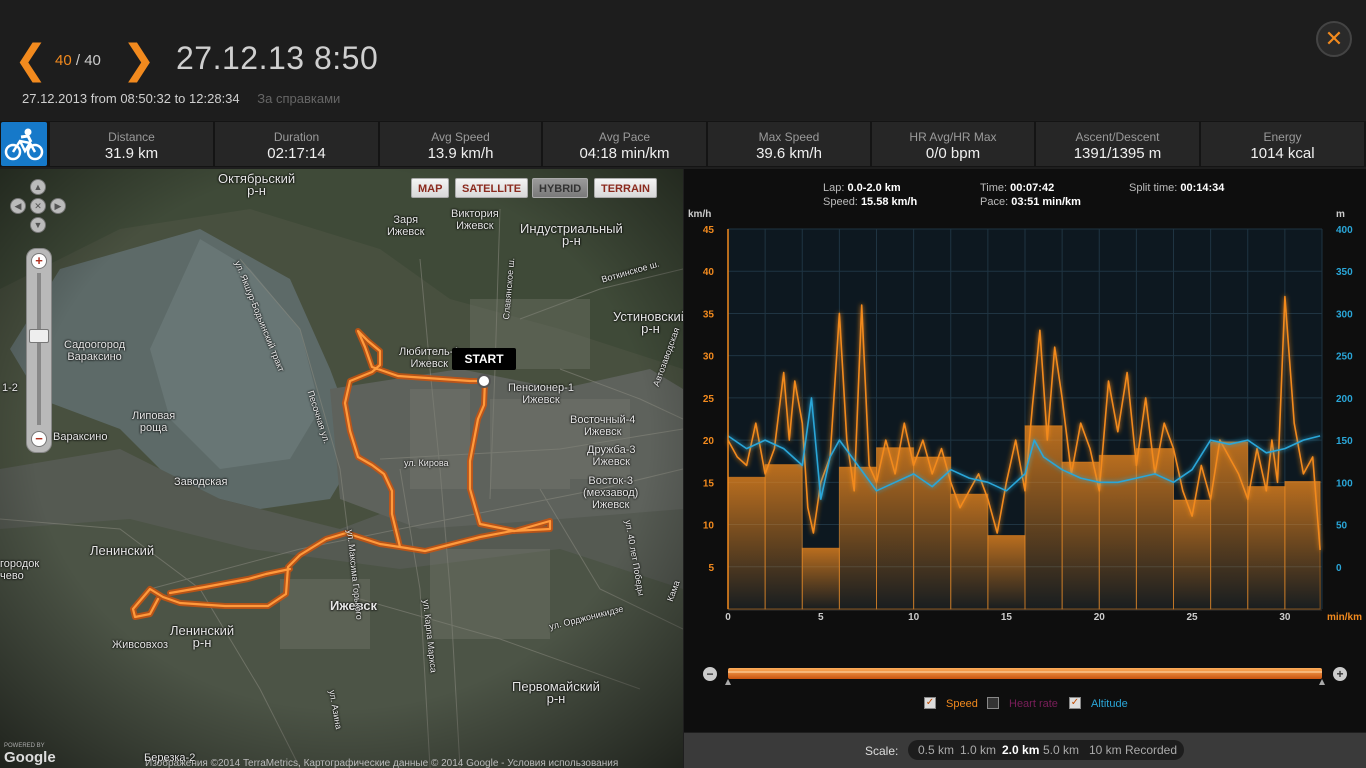 The height and width of the screenshot is (768, 1366). What do you see at coordinates (1339, 568) in the screenshot?
I see `right-tick-label: 0` at bounding box center [1339, 568].